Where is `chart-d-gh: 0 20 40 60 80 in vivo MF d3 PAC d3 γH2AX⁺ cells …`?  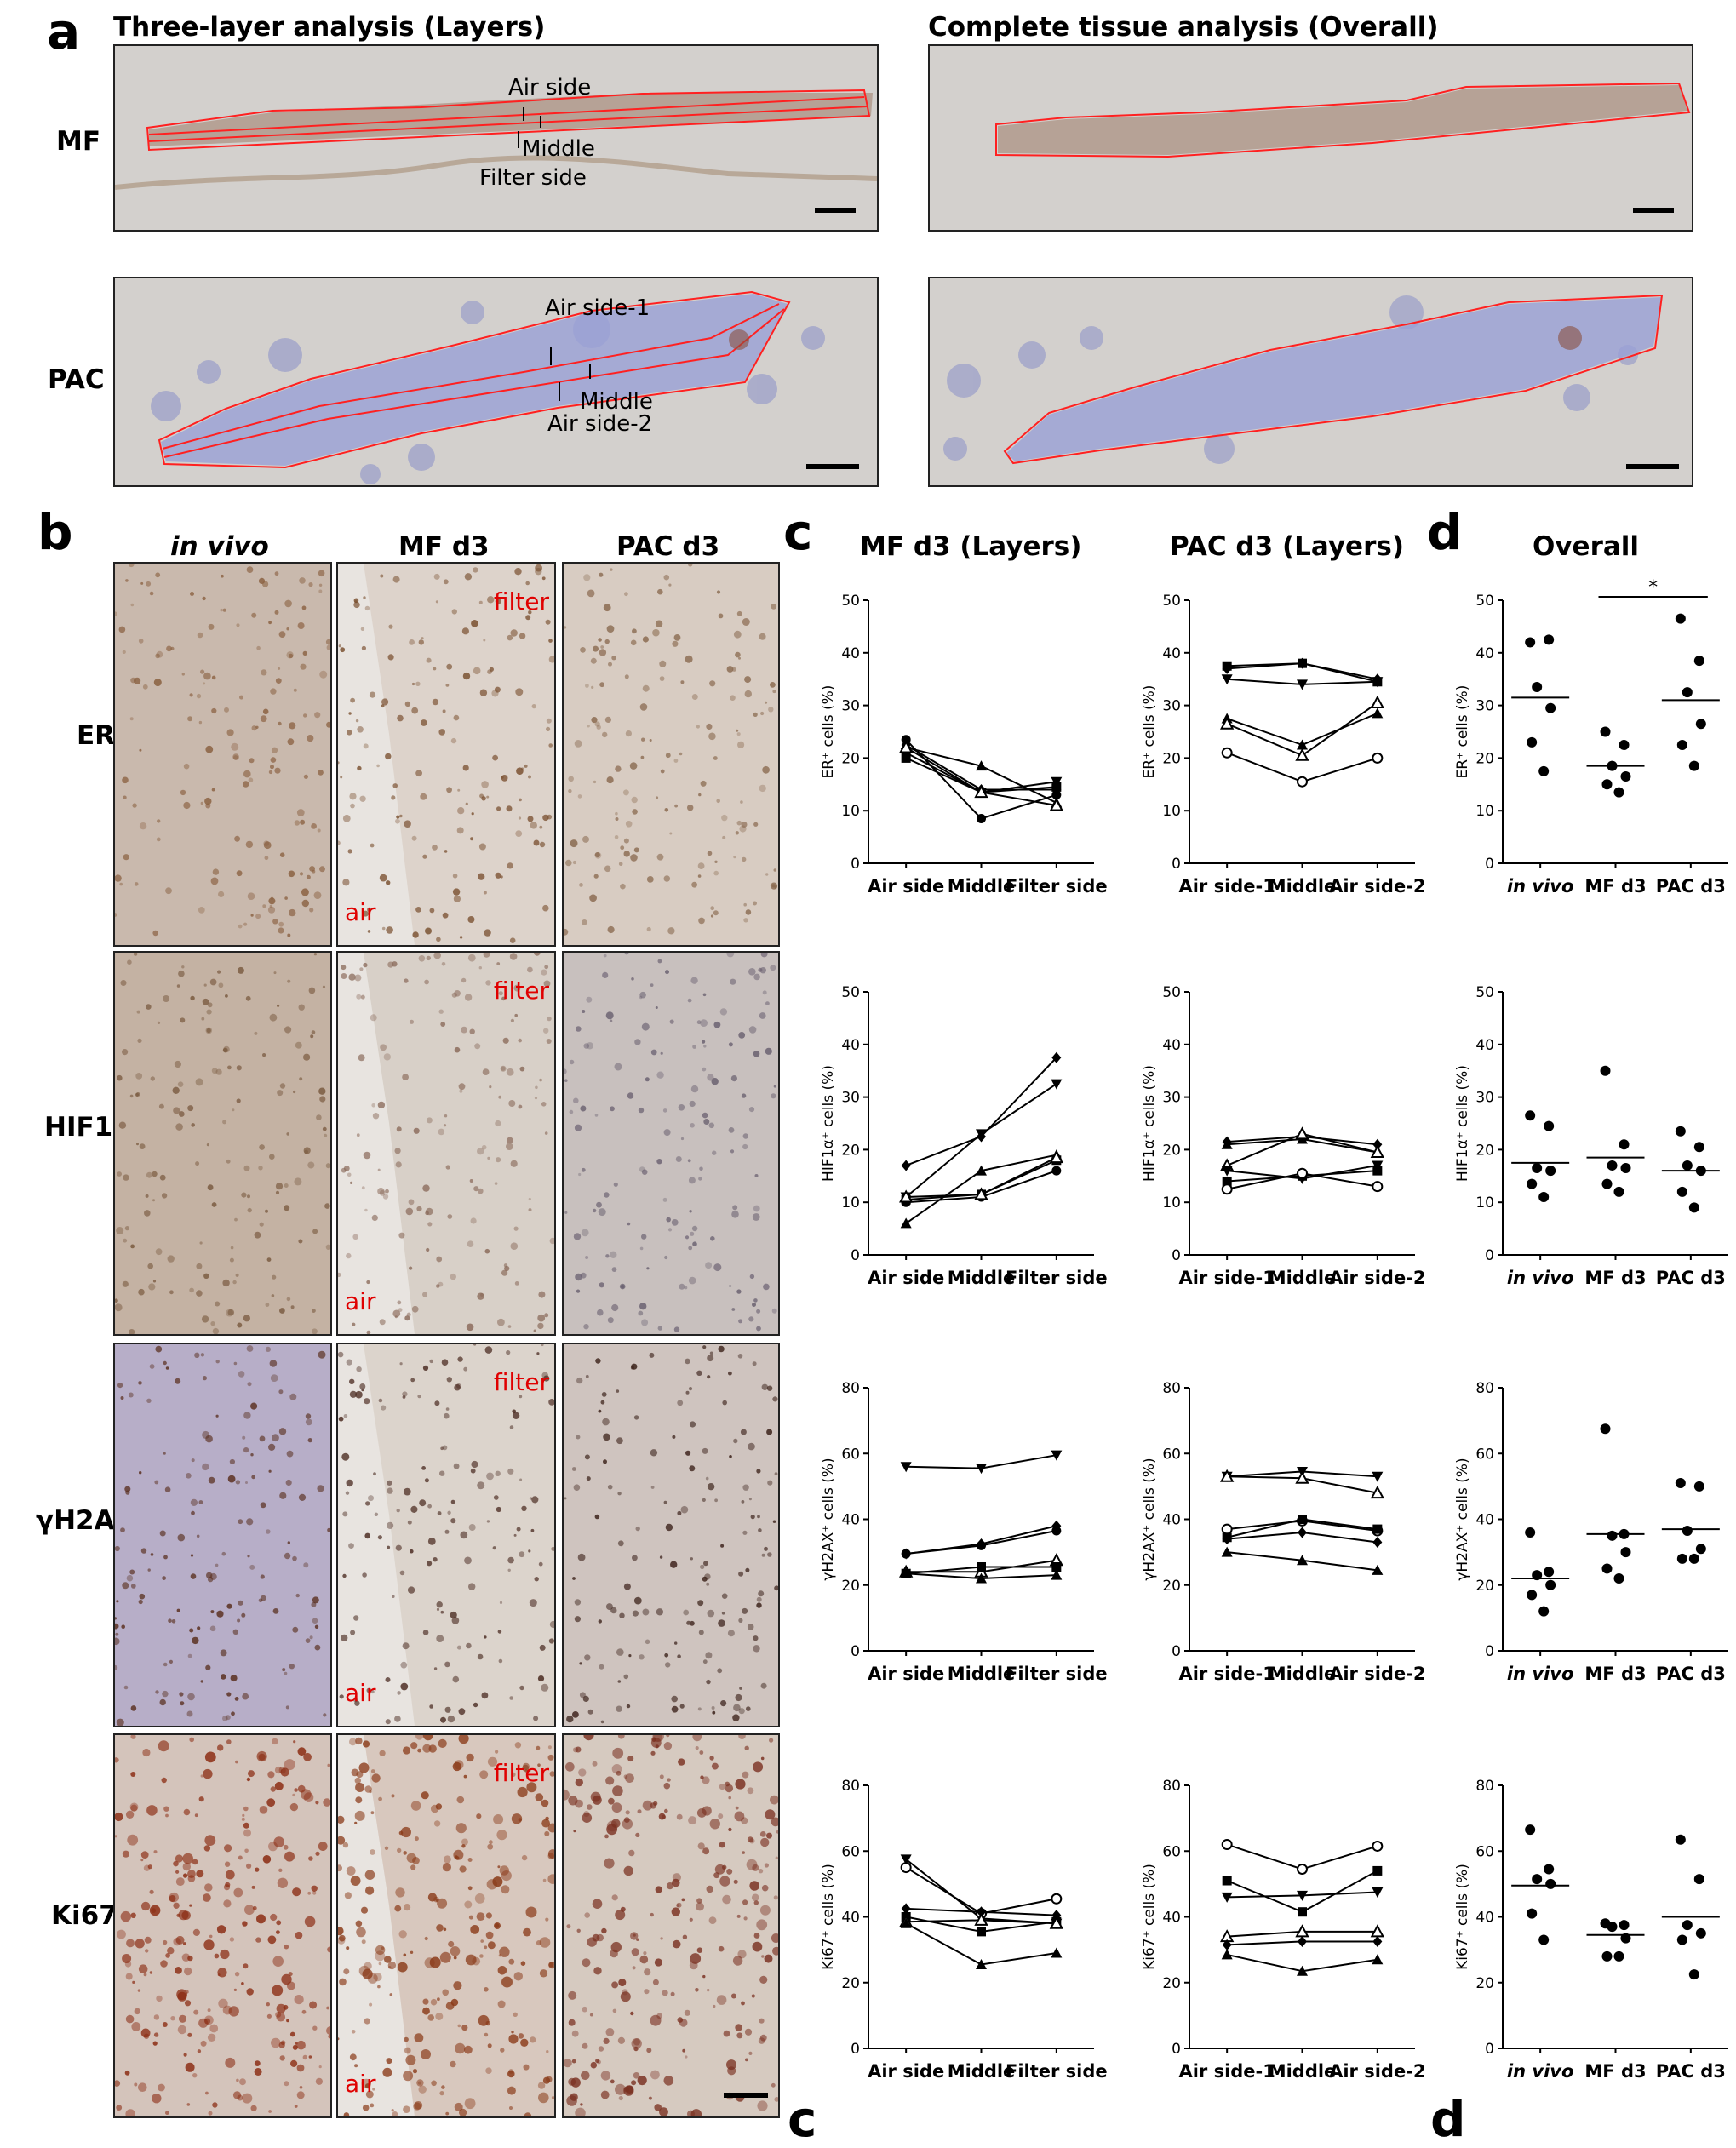
chart-d-gh: 0 20 40 60 80 in vivo MF d3 PAC d3 γH2AX⁺ cells … is located at coordinates (1591, 1532).